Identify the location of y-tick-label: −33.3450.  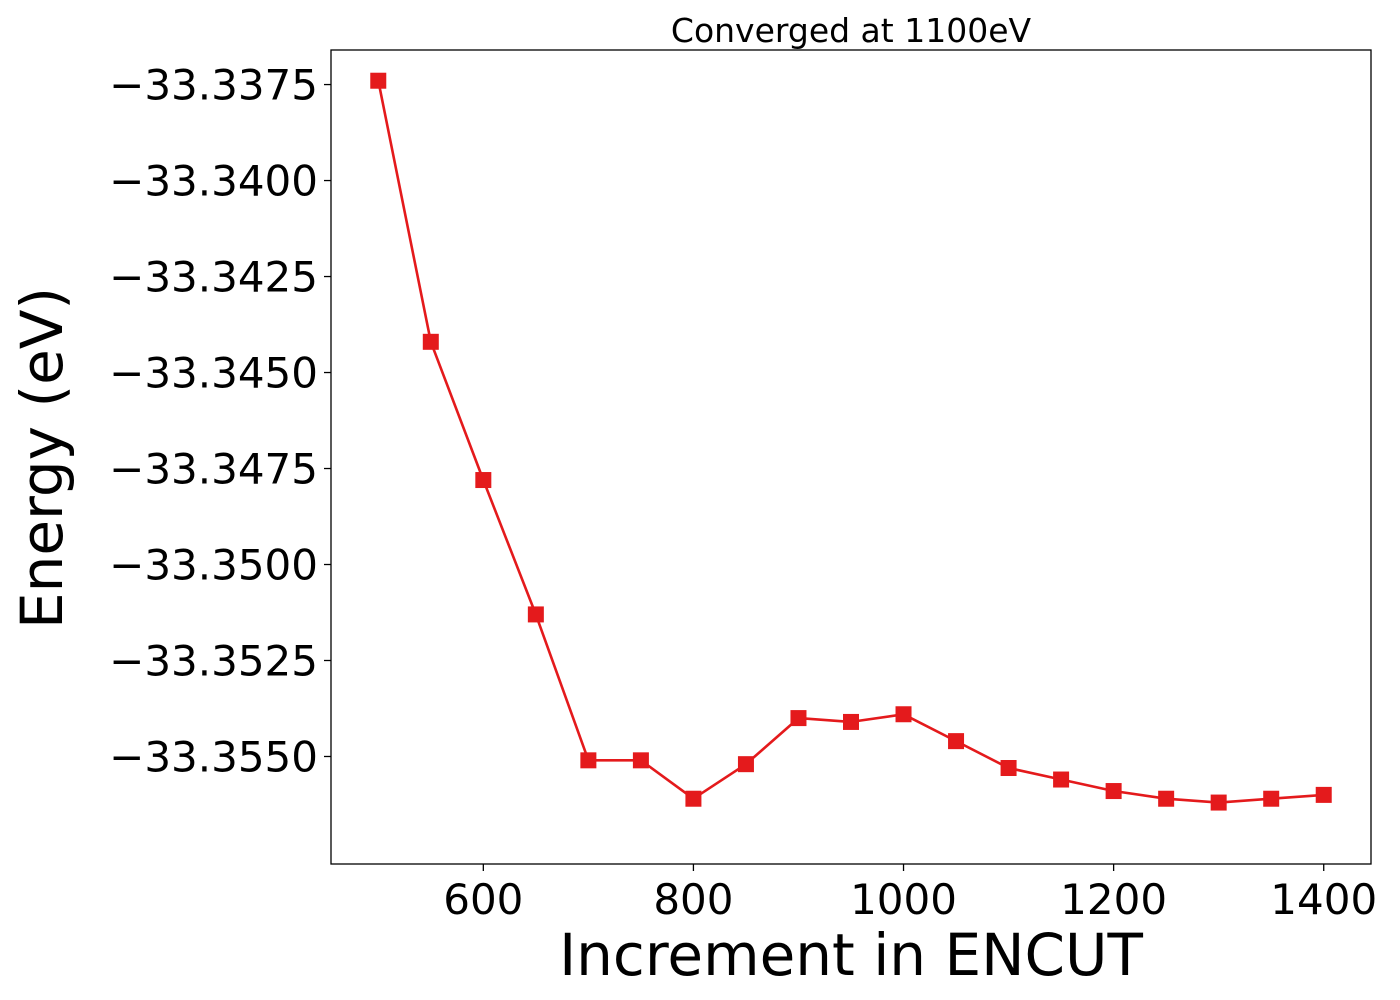
(213, 373).